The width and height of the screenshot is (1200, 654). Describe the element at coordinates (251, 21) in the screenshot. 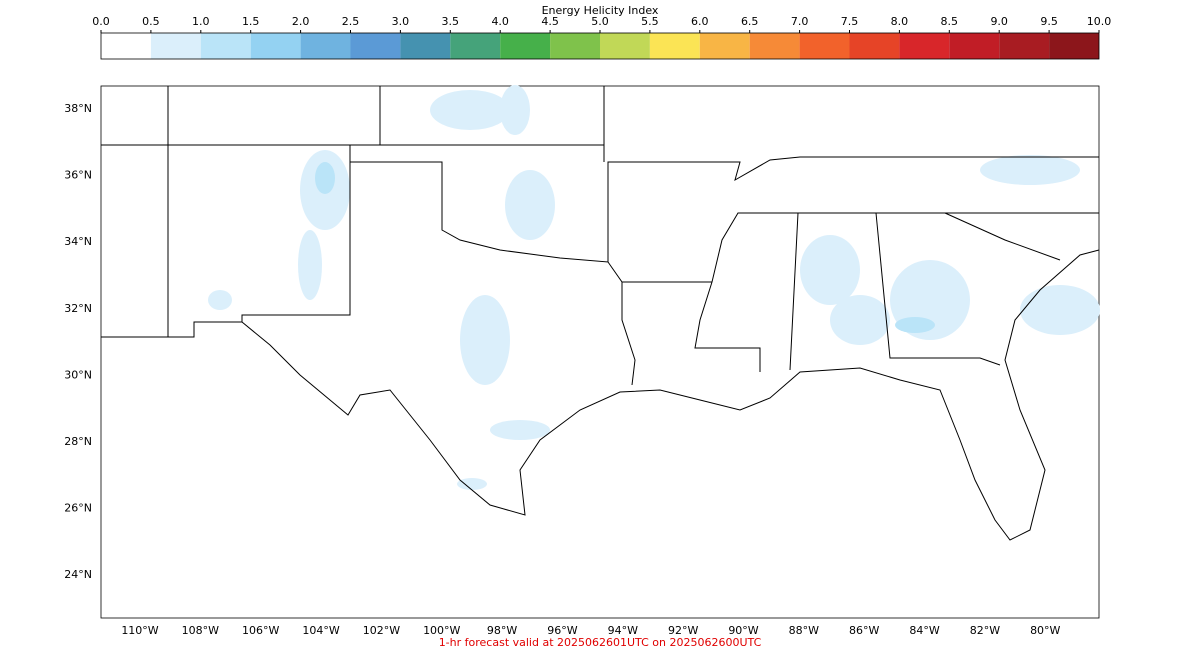

I see `colorbar-tick-label: 1.5` at that location.